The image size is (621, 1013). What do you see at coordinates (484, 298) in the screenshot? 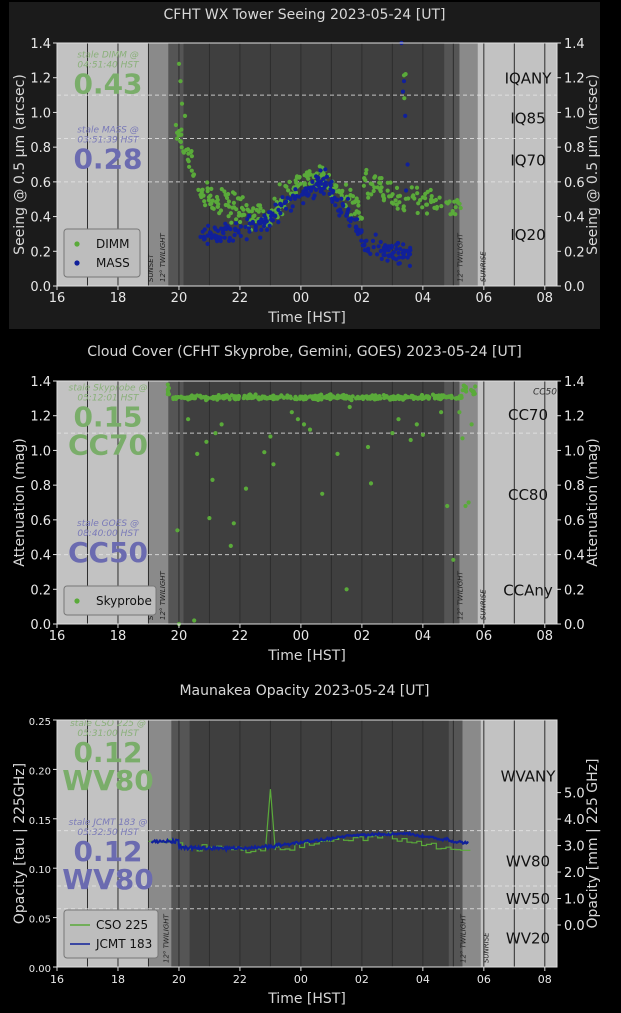
I see `x-tick-label: 06` at bounding box center [484, 298].